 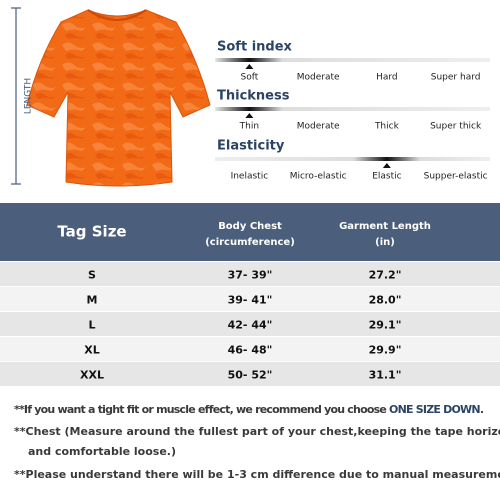 I want to click on table-cell: 37- 39", so click(x=250, y=275).